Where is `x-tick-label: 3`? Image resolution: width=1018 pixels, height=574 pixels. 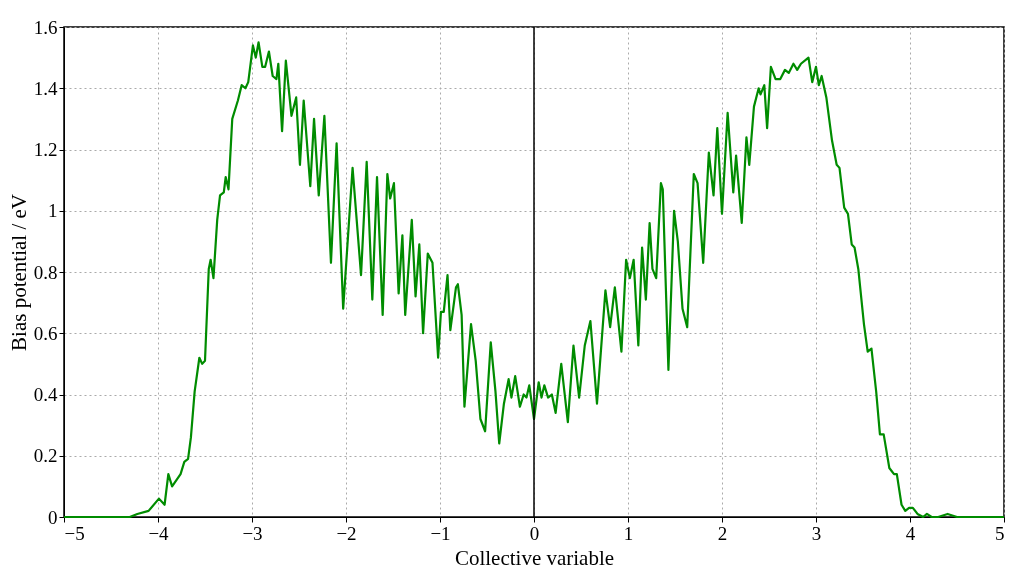
x-tick-label: 3 is located at coordinates (816, 533).